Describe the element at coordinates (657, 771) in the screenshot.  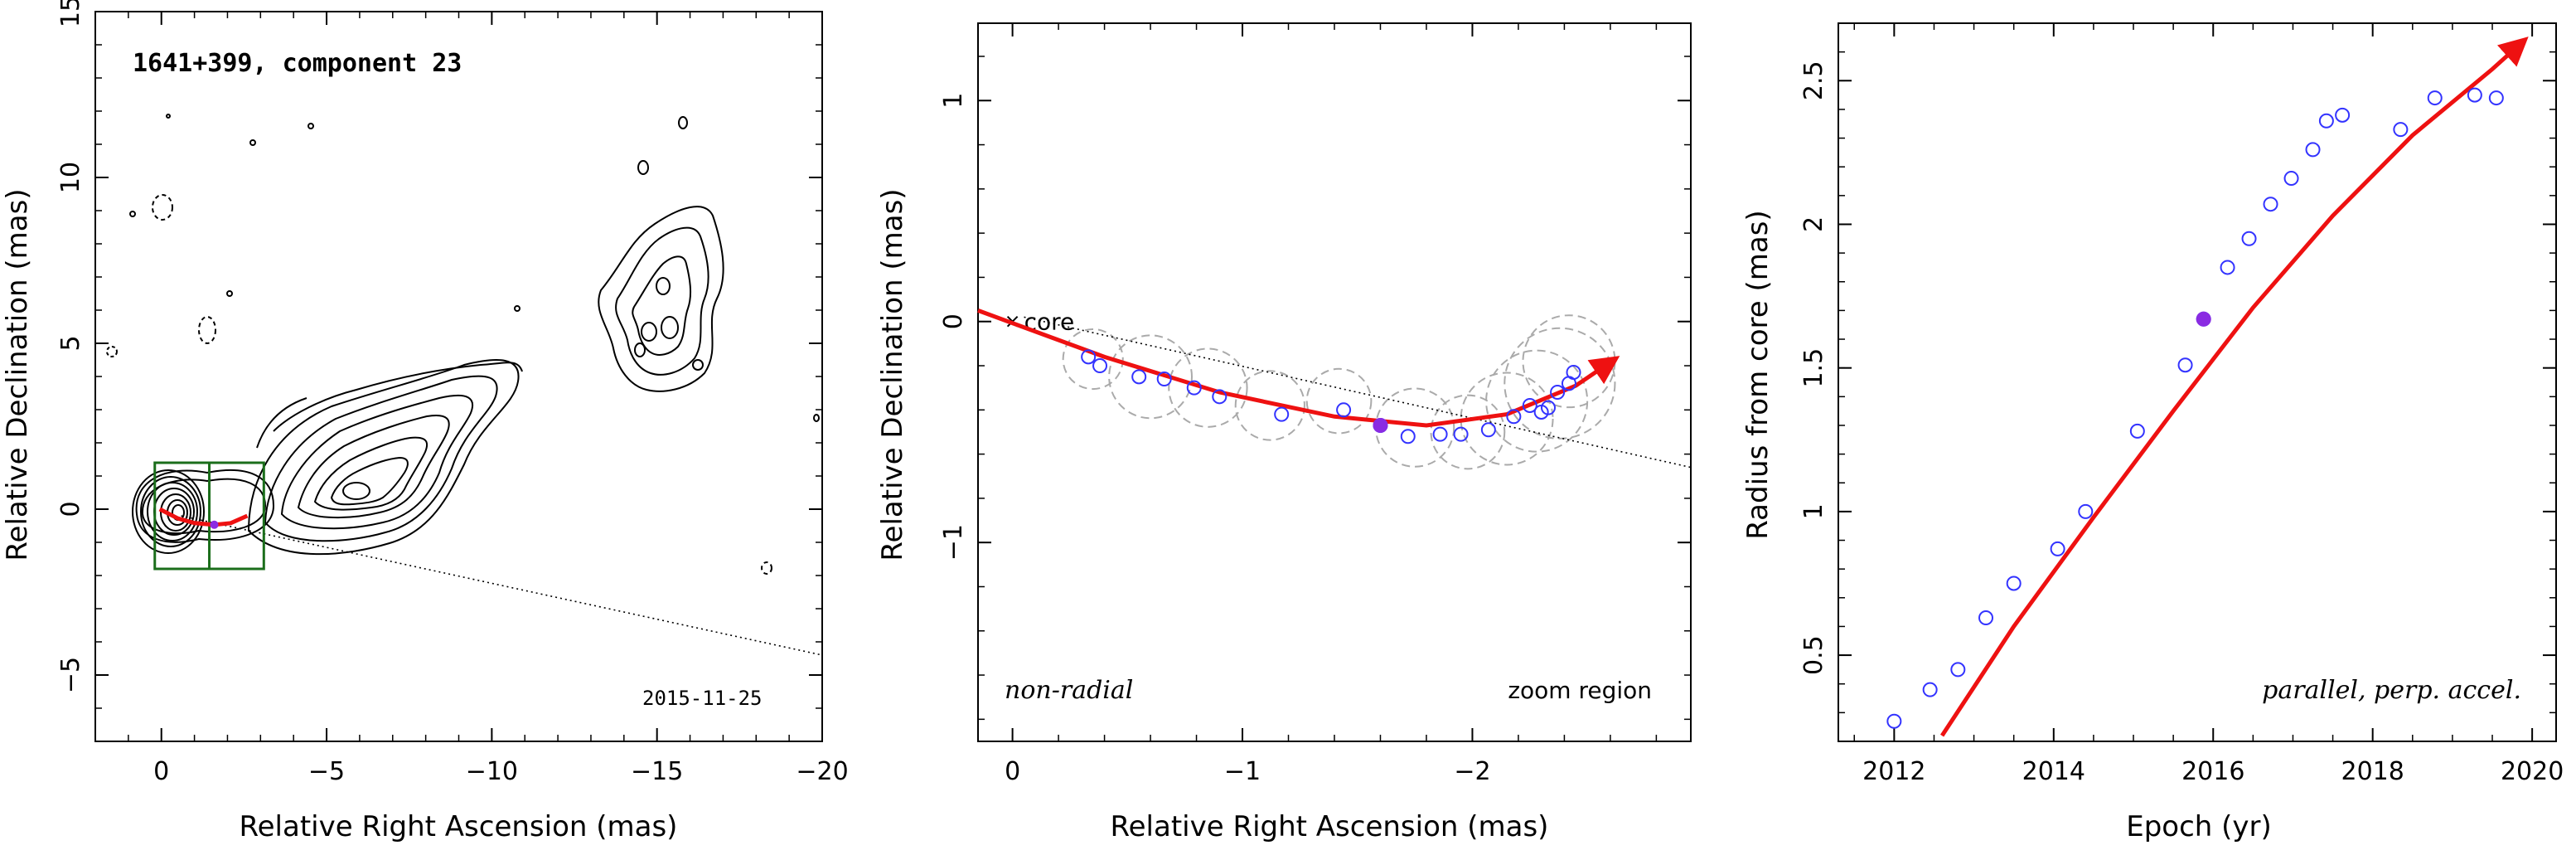
I see `panel1-x-tick-label: −15` at that location.